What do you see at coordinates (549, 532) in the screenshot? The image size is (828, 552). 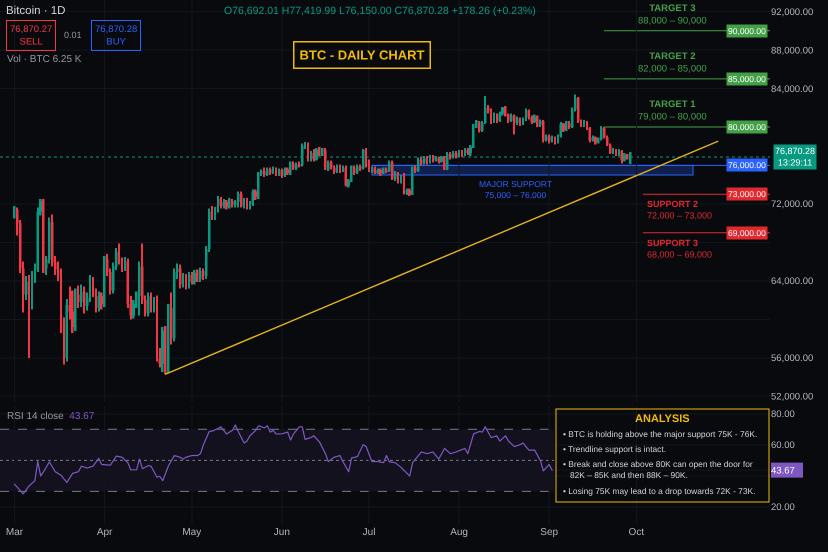 I see `x-tick-label: Sep` at bounding box center [549, 532].